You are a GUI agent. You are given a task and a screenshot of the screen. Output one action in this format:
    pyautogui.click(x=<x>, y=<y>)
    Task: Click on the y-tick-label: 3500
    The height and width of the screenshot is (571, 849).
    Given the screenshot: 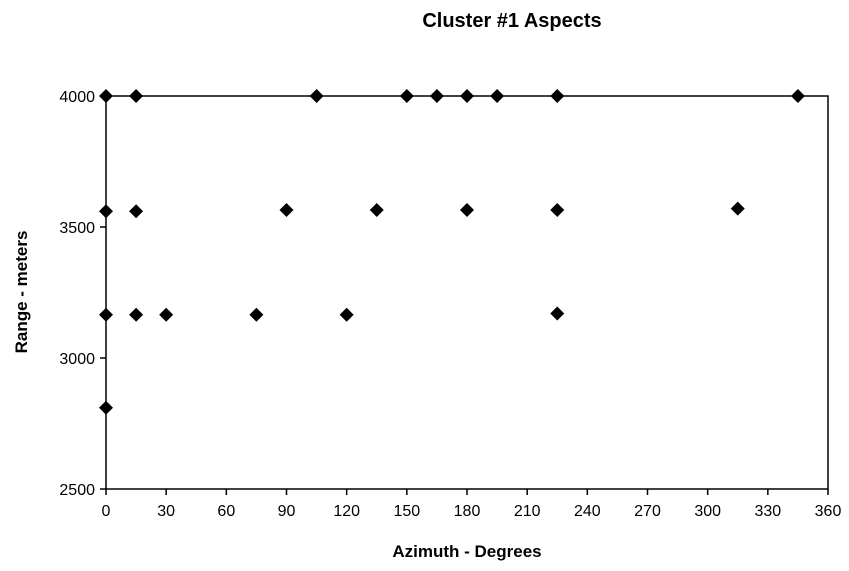 What is the action you would take?
    pyautogui.click(x=77, y=228)
    